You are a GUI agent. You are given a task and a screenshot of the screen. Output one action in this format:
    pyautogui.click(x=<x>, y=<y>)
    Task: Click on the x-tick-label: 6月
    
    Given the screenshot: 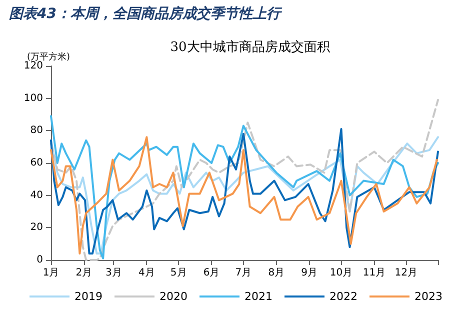 What is the action you would take?
    pyautogui.click(x=211, y=273)
    